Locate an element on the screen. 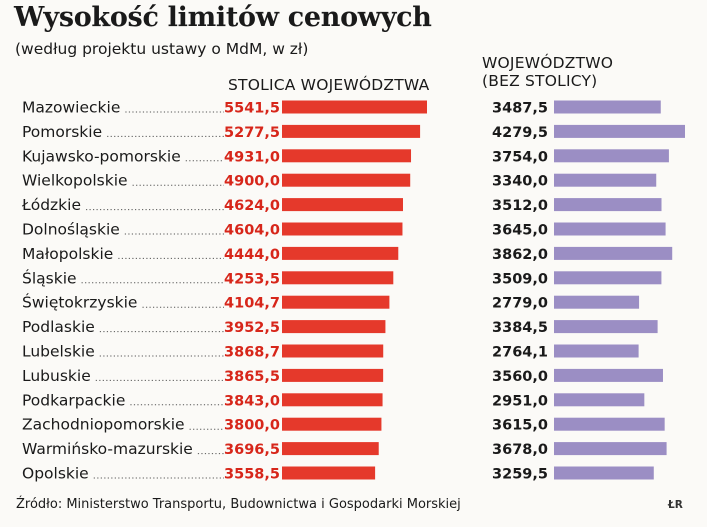 The image size is (707, 527). legend-region-label-line2: (BEZ STOLICY) is located at coordinates (540, 81).